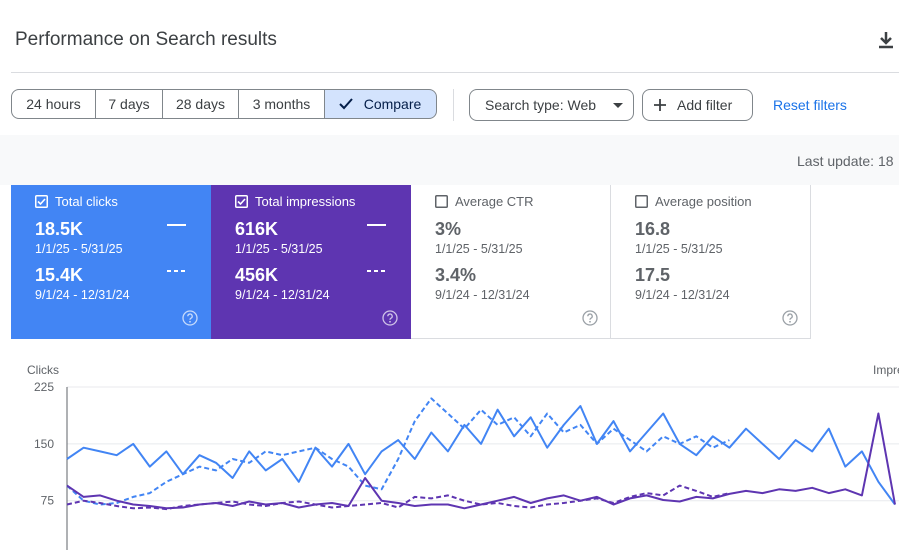 This screenshot has width=899, height=550. Describe the element at coordinates (653, 275) in the screenshot. I see `metric-value-previous: 17.5` at that location.